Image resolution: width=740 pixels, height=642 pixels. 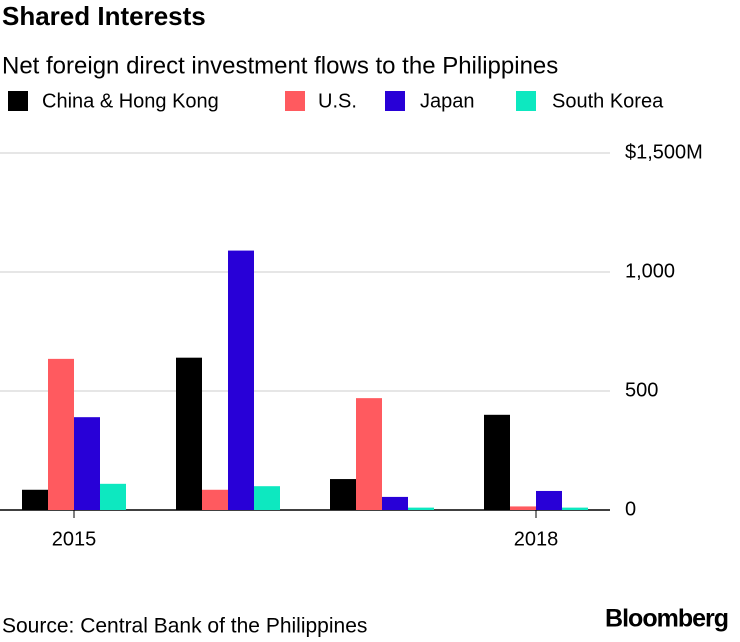 I want to click on y-tick-label: 0, so click(x=630, y=509).